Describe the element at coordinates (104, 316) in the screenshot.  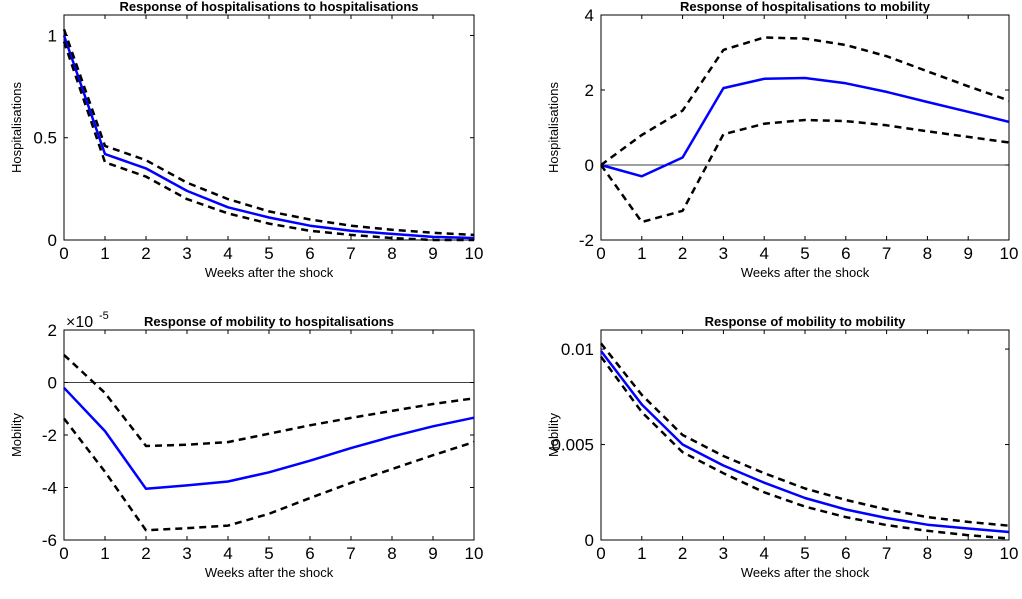
I see `axis-multiplier-exponent: -5` at that location.